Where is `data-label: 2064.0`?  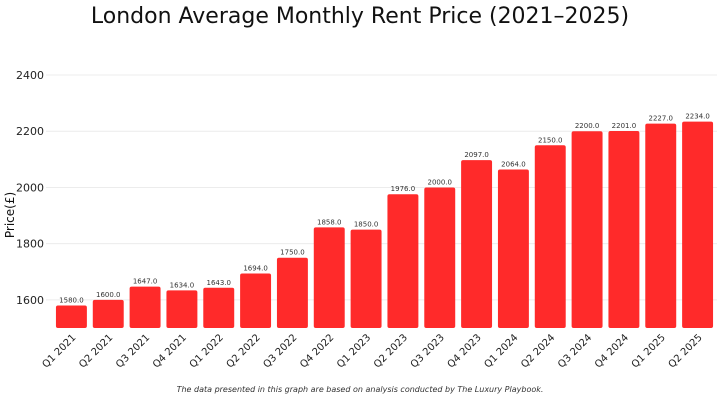 data-label: 2064.0 is located at coordinates (513, 164).